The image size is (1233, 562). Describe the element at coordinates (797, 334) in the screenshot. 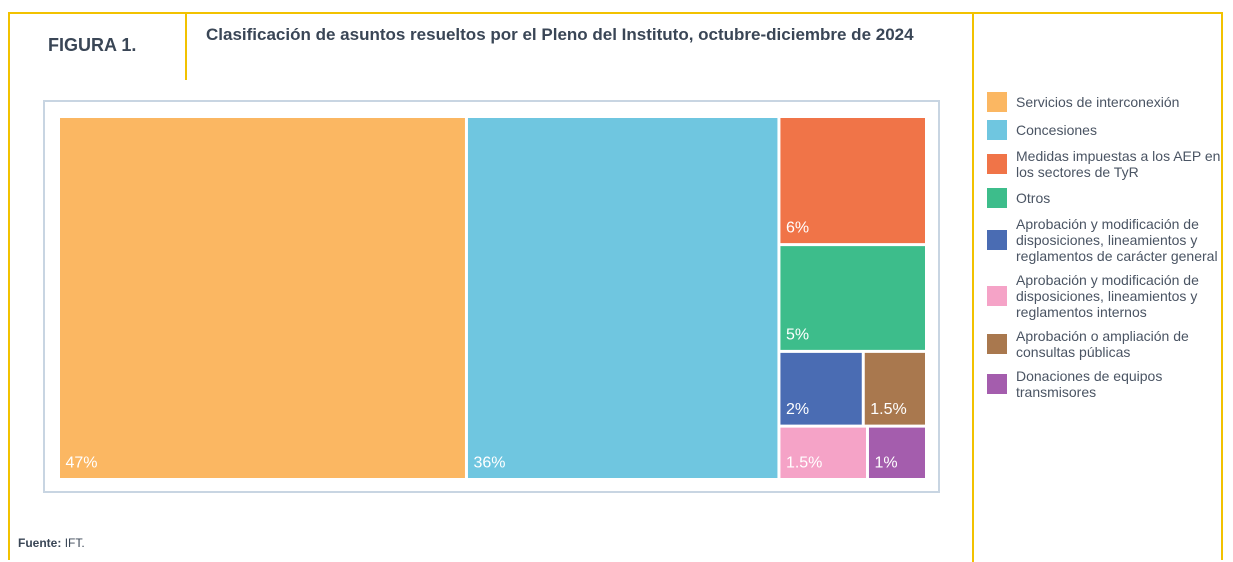

I see `value-label: 5%` at that location.